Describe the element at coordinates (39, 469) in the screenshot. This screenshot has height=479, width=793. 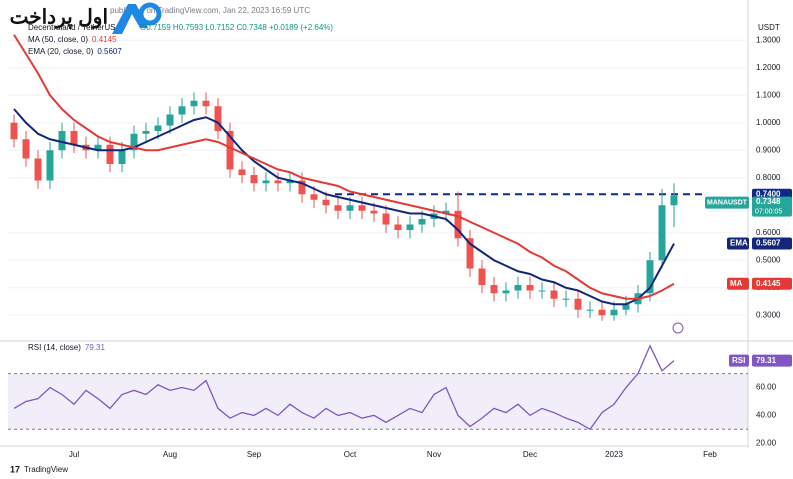
I see `brand: 17 TradingView` at that location.